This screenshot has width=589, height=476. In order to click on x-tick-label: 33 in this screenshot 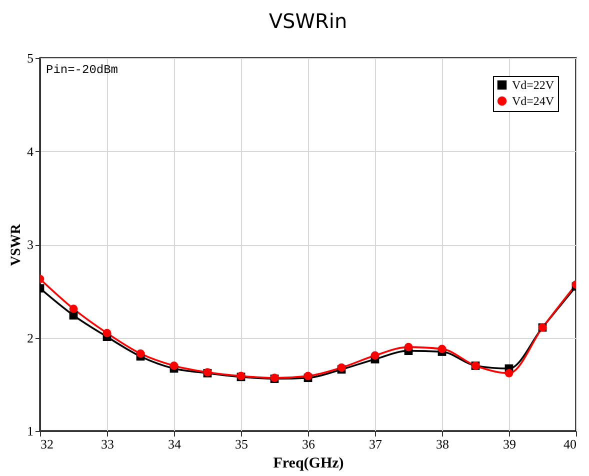, I will do `click(107, 444)`.